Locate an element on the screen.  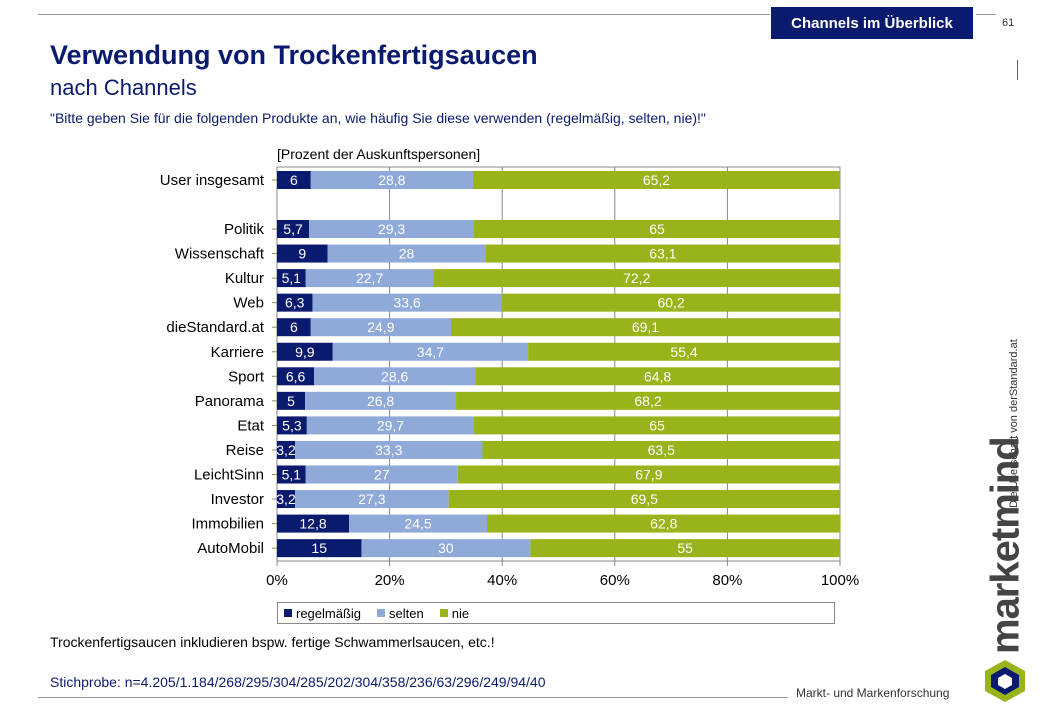
legend-swatch-nie is located at coordinates (443, 613).